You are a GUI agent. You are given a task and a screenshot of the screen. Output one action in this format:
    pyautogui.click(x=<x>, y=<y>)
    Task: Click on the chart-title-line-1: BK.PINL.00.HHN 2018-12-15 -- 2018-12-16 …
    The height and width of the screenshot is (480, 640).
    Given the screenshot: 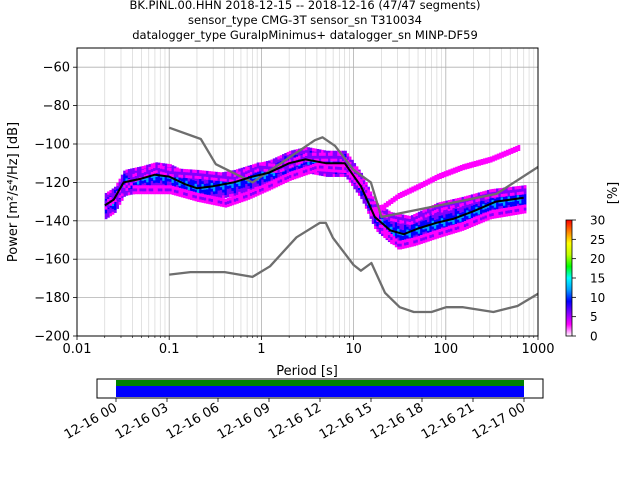 What is the action you would take?
    pyautogui.click(x=304, y=6)
    